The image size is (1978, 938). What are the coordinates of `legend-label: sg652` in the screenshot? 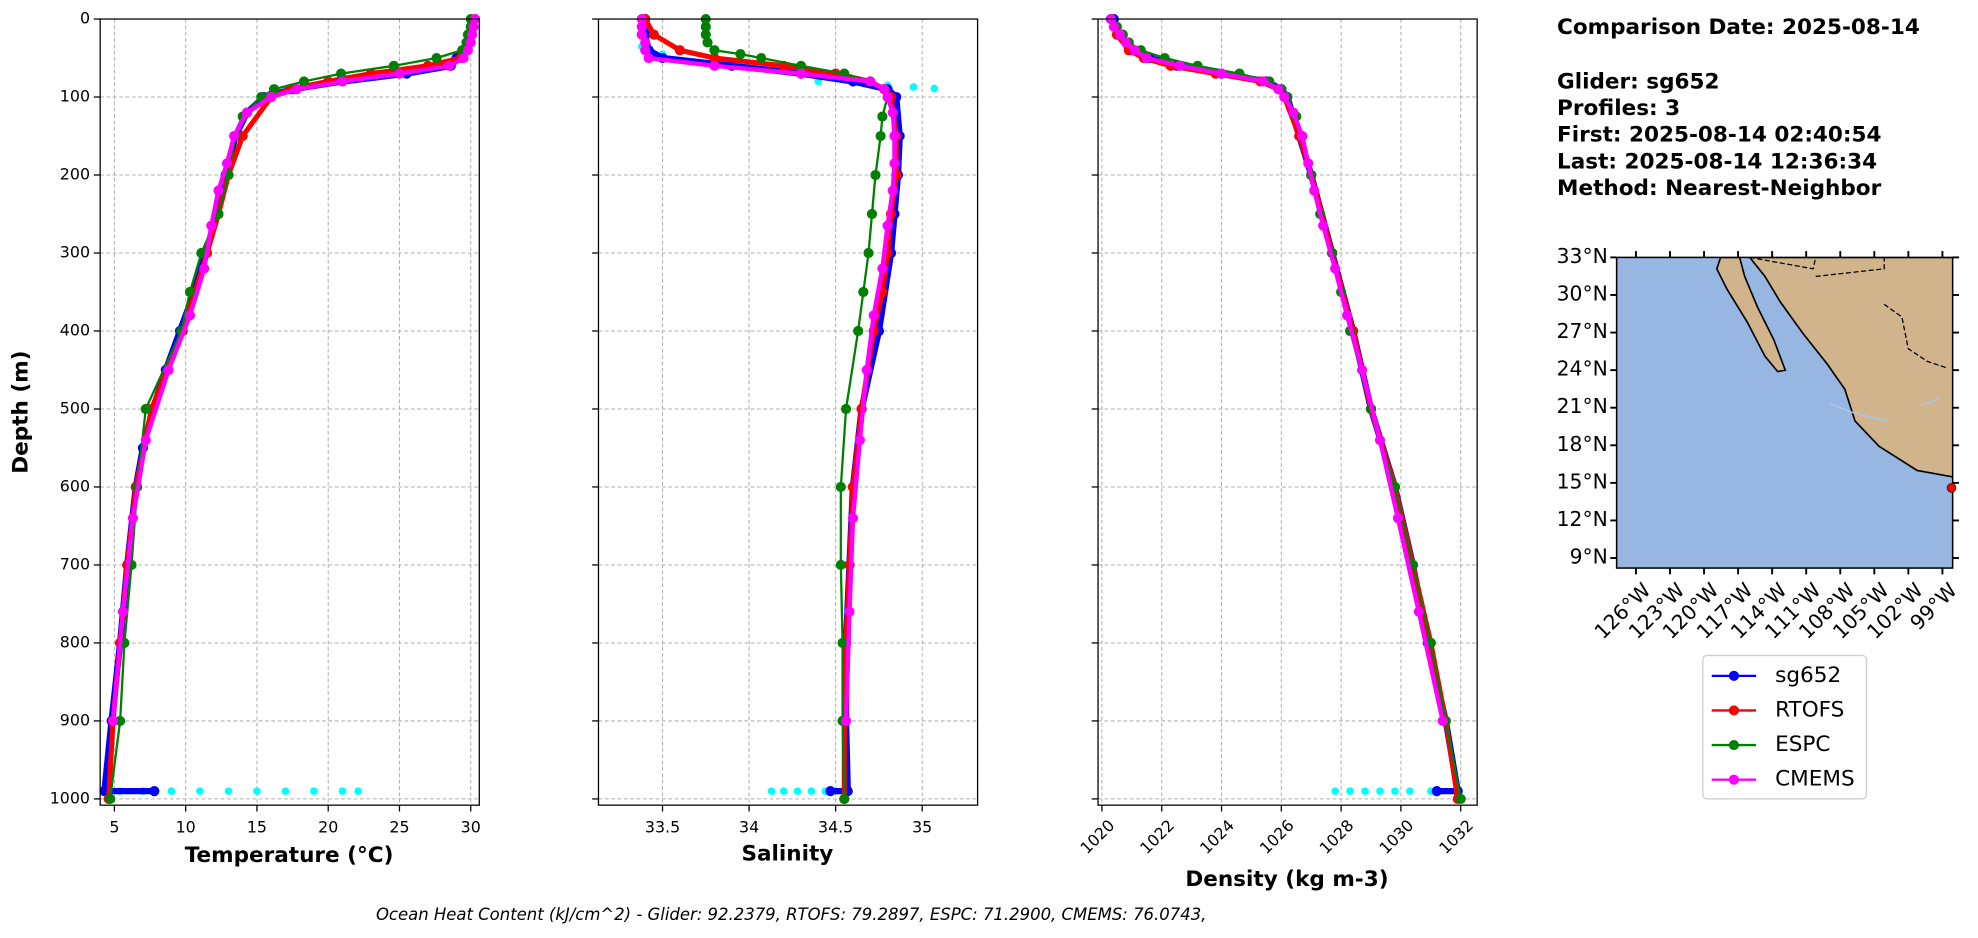 It's located at (1808, 675).